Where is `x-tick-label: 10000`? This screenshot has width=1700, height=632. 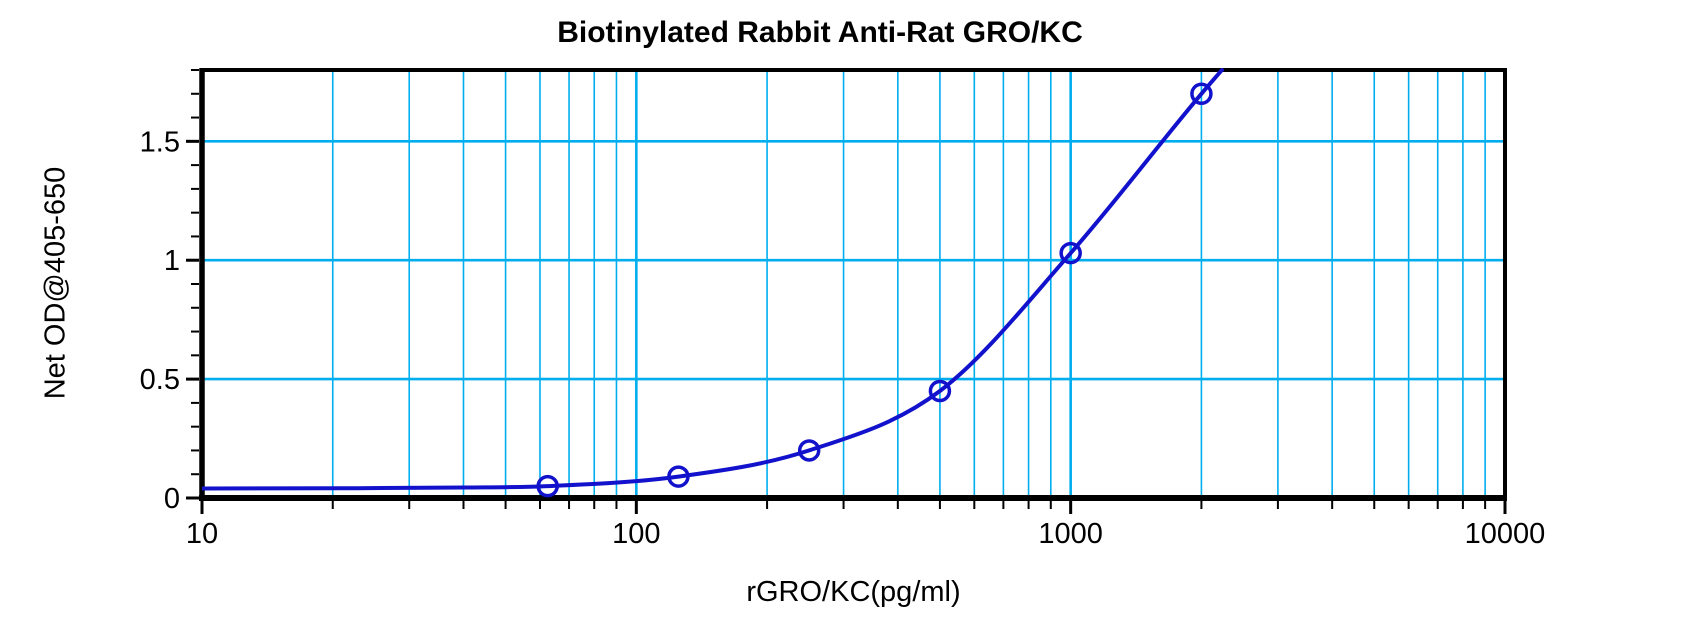
x-tick-label: 10000 is located at coordinates (1505, 534).